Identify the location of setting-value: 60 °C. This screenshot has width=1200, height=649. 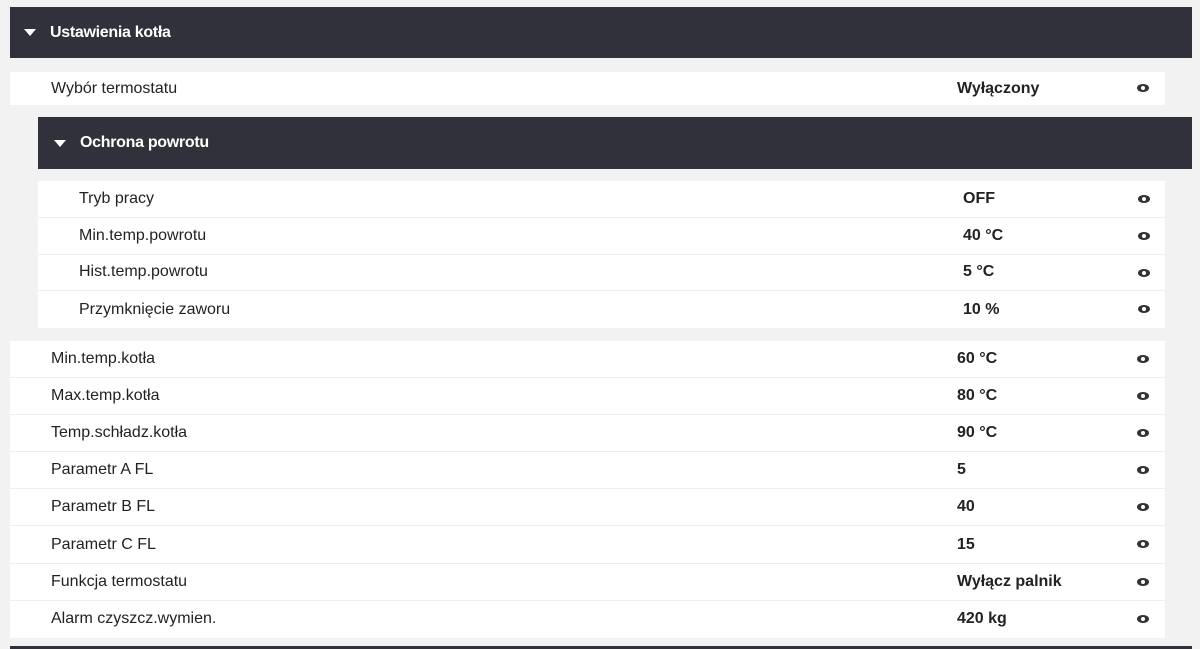
(977, 359).